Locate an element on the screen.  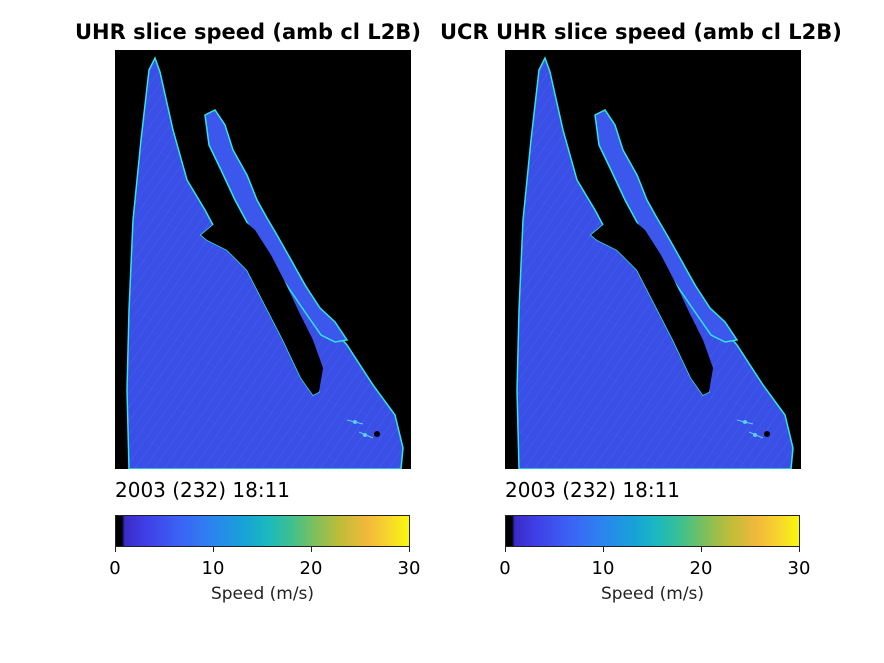
panel-title: UHR slice speed (amb cl L2B) is located at coordinates (248, 32).